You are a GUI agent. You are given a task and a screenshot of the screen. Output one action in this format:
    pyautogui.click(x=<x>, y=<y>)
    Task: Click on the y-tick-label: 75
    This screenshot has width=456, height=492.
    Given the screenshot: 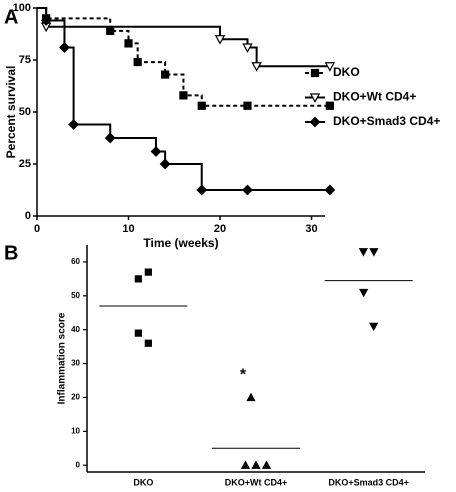 What is the action you would take?
    pyautogui.click(x=25, y=60)
    